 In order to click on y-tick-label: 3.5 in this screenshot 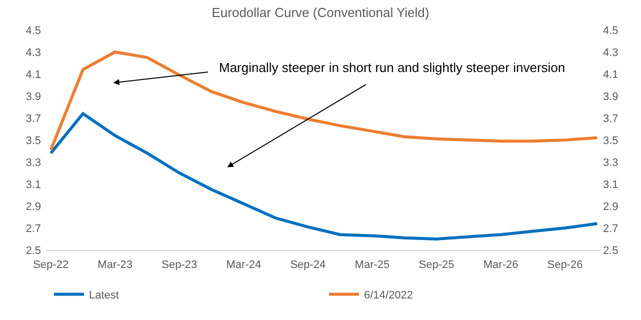, I will do `click(33, 140)`.